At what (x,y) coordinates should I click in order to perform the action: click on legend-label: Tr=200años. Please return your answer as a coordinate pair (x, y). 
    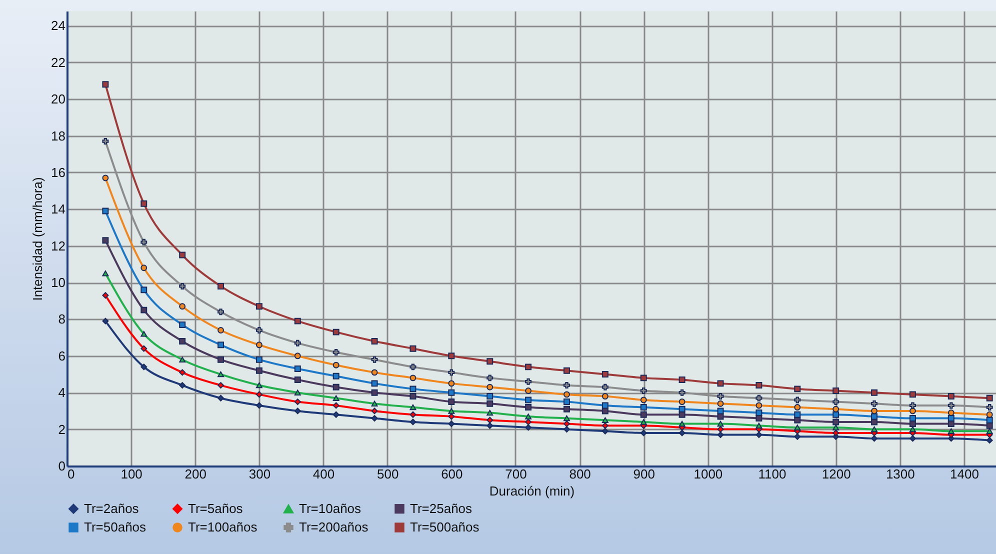
    Looking at the image, I should click on (334, 527).